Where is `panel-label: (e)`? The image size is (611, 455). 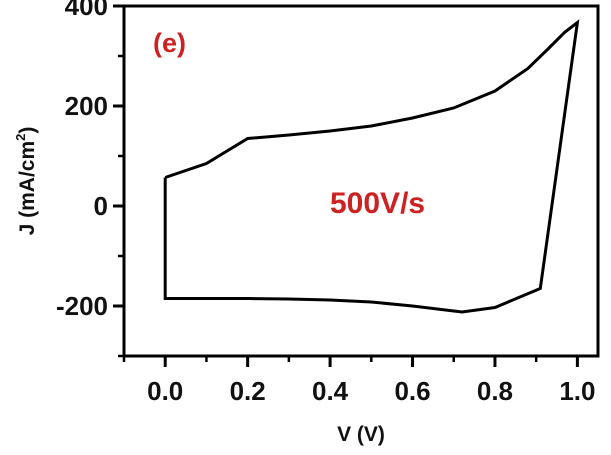 panel-label: (e) is located at coordinates (169, 43).